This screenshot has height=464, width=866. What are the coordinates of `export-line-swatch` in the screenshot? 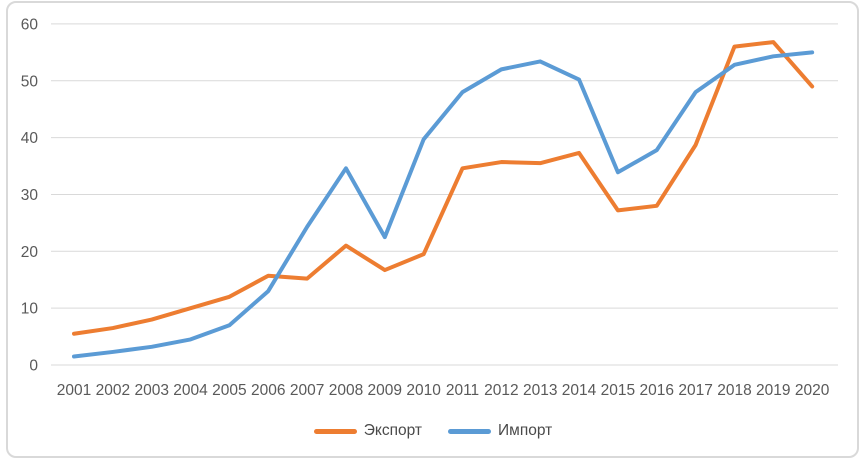 It's located at (335, 432).